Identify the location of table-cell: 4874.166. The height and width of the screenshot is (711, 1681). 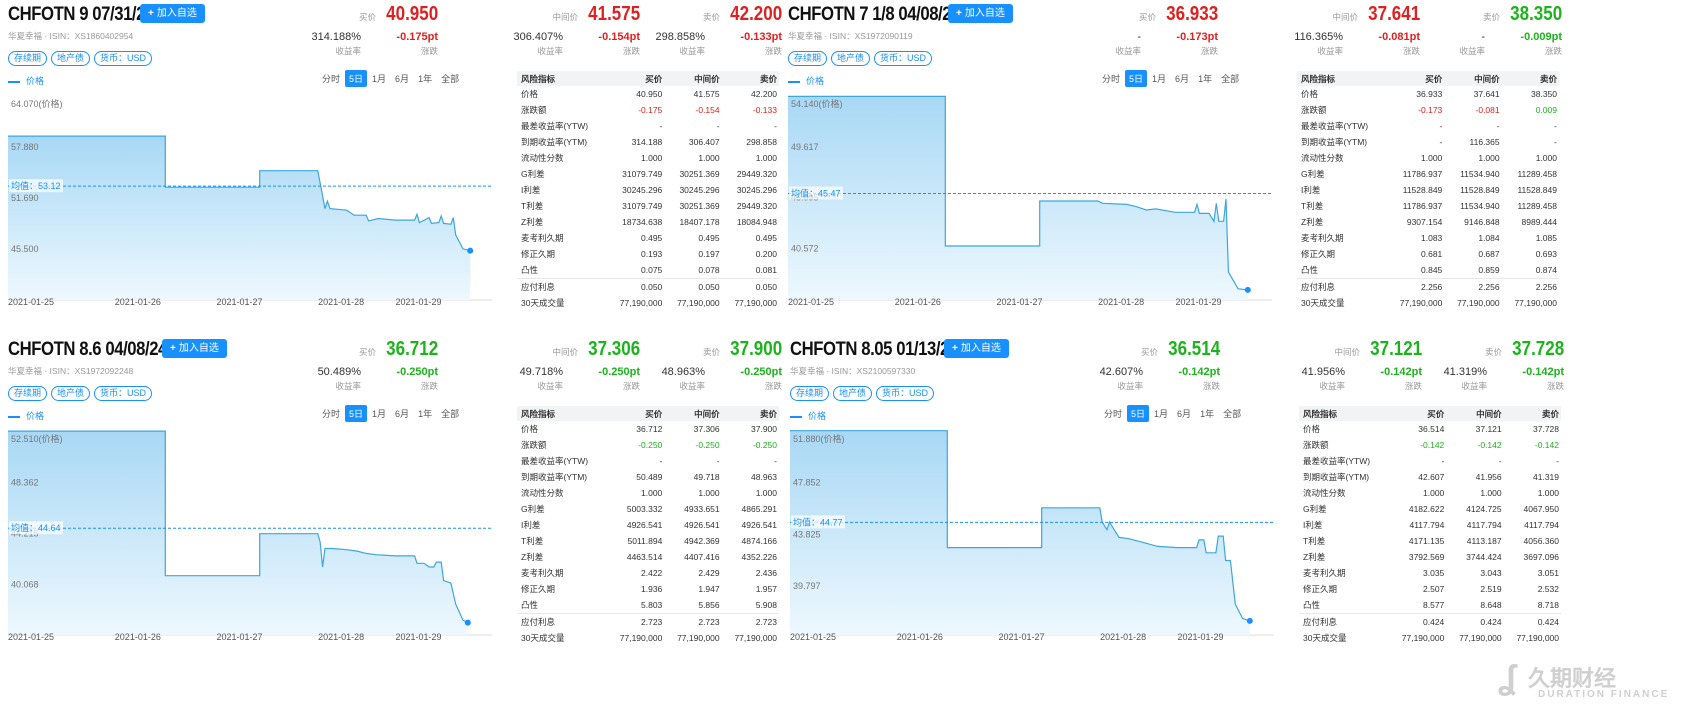
(759, 541).